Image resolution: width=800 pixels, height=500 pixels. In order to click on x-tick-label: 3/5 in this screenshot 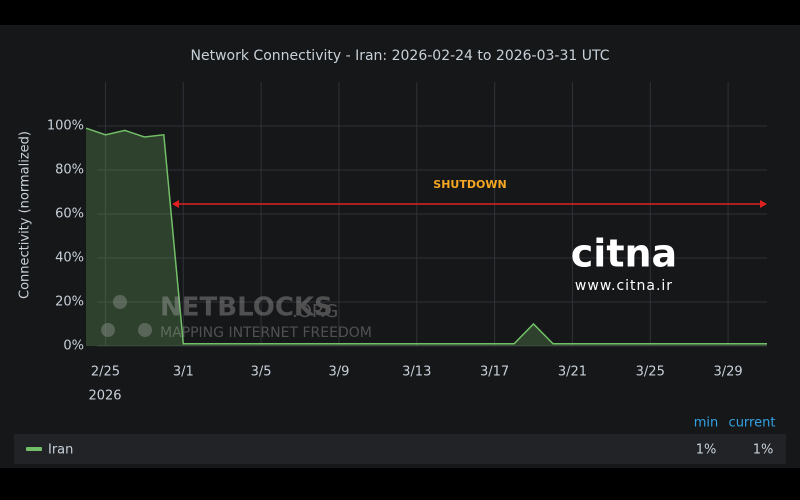, I will do `click(261, 372)`.